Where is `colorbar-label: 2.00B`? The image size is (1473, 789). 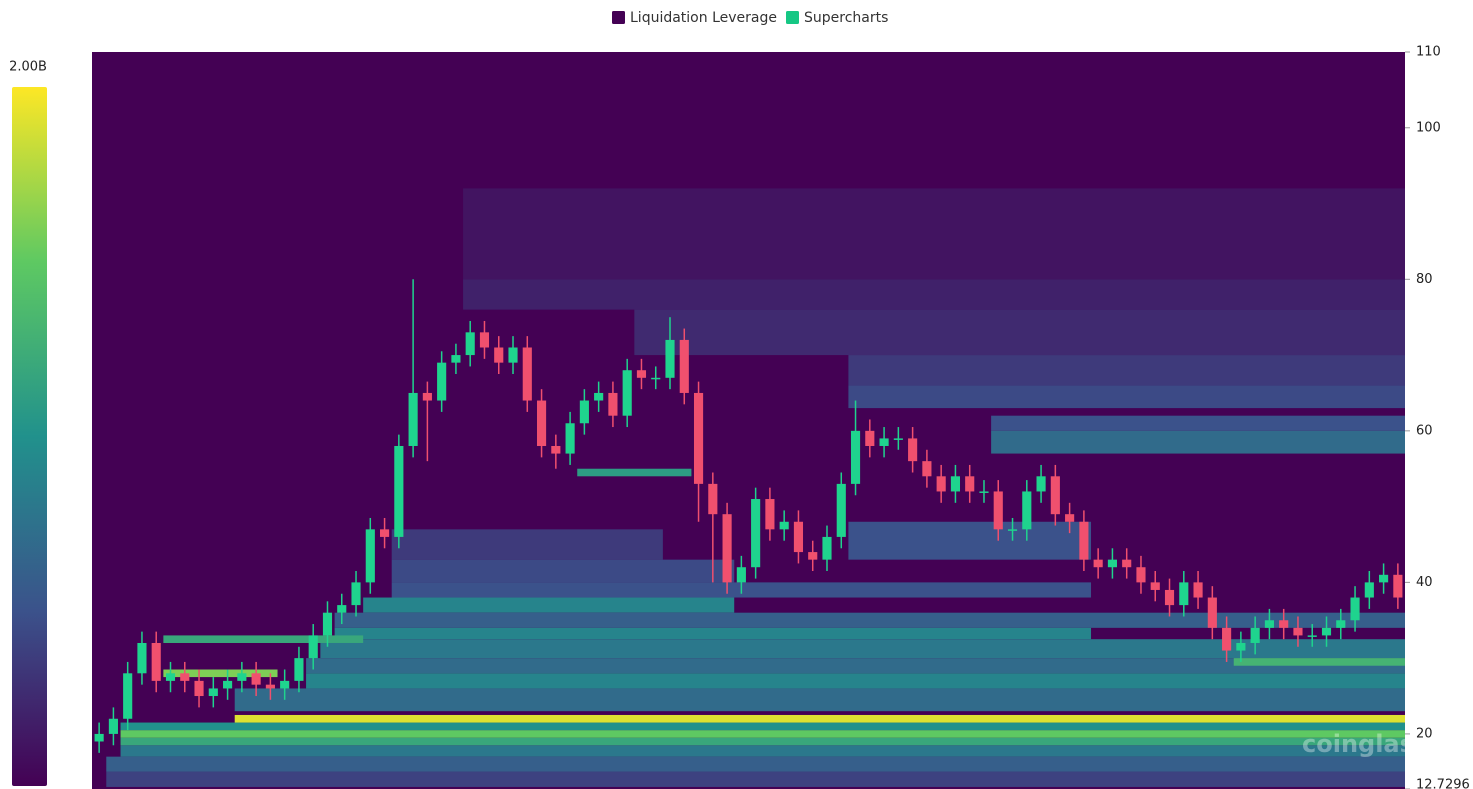
colorbar-label: 2.00B is located at coordinates (28, 67).